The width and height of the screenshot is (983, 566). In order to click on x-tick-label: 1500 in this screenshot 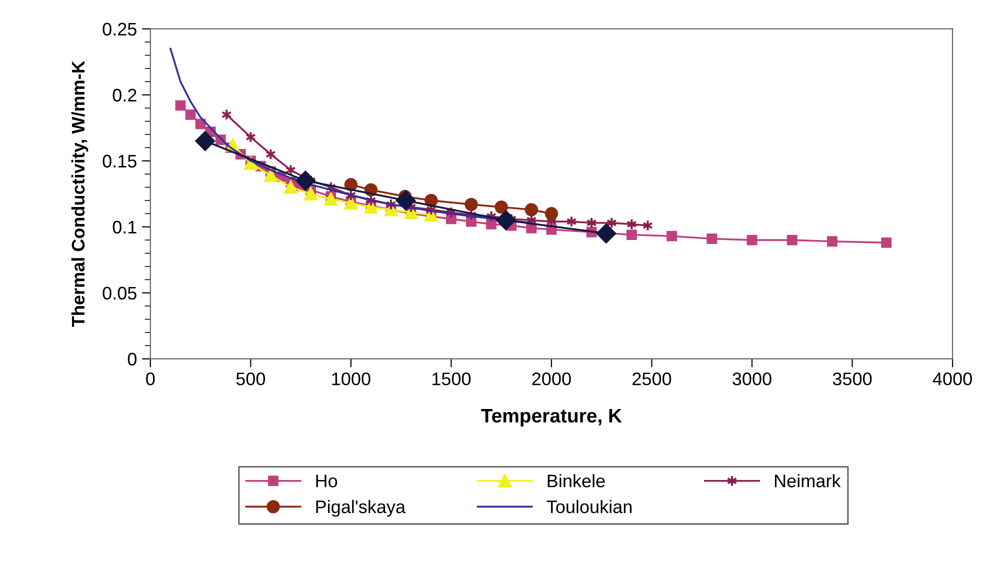, I will do `click(451, 379)`.